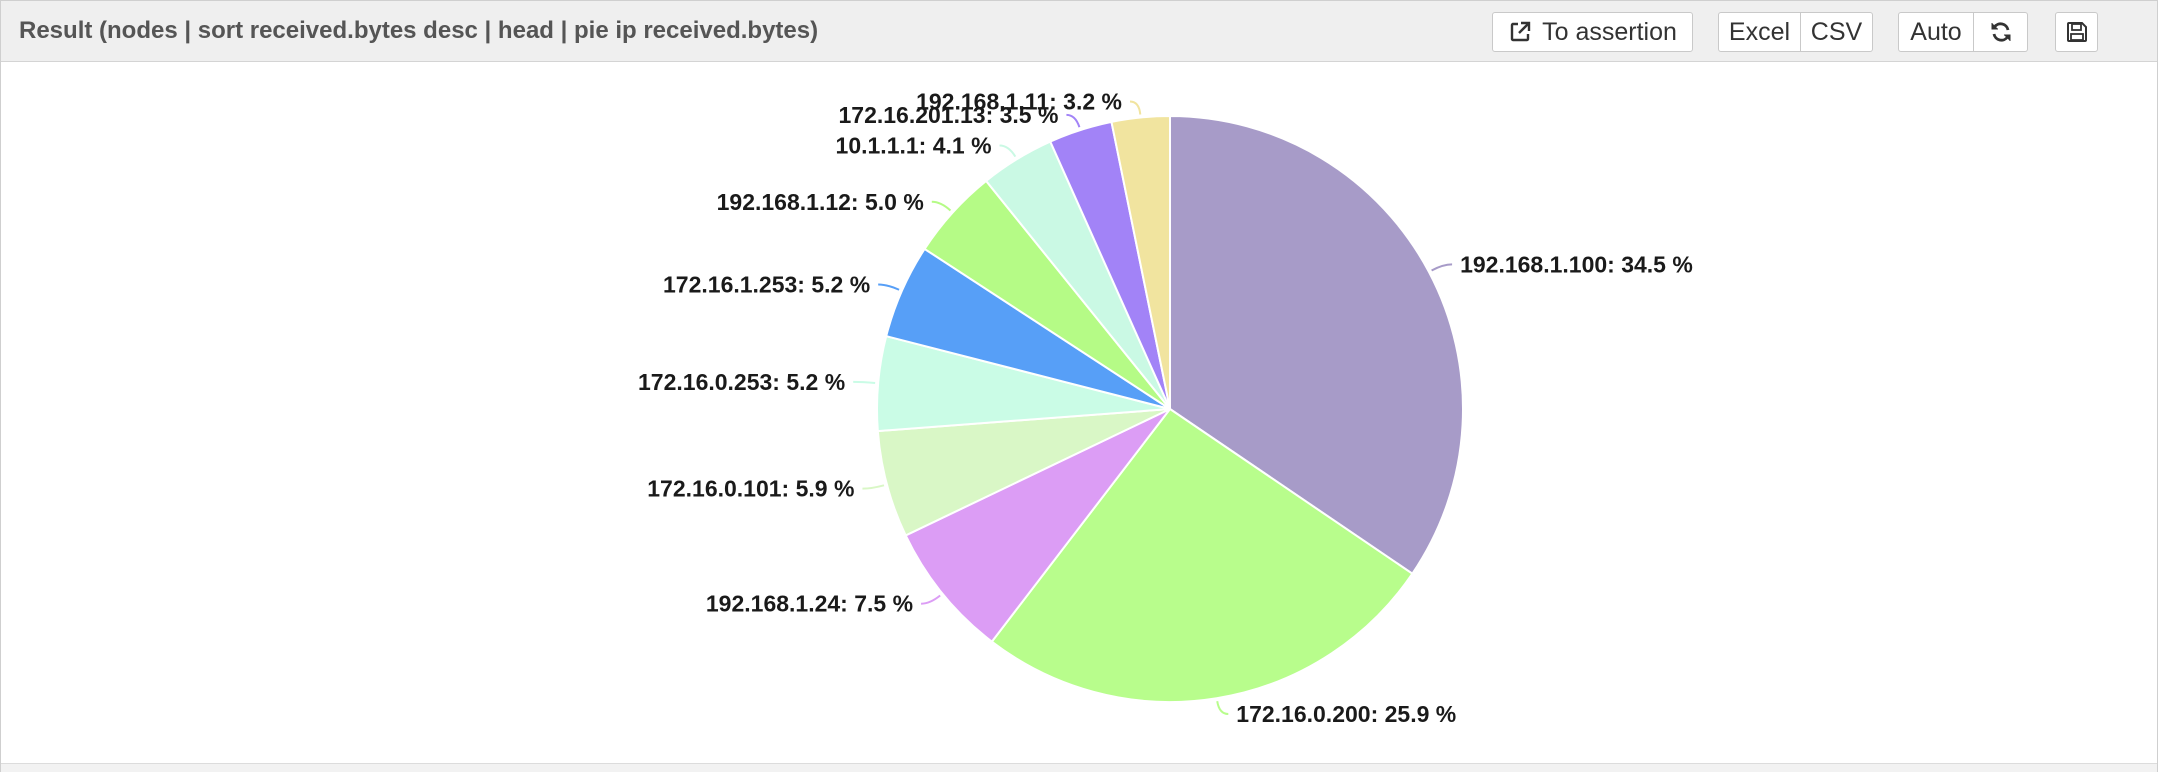  What do you see at coordinates (1609, 31) in the screenshot?
I see `to-assertion-label: To assertion` at bounding box center [1609, 31].